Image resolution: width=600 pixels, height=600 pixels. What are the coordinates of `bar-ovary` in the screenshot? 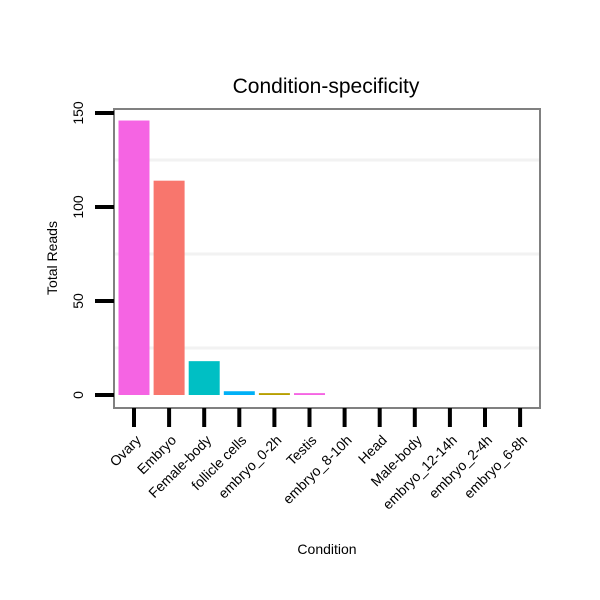 It's located at (134, 258).